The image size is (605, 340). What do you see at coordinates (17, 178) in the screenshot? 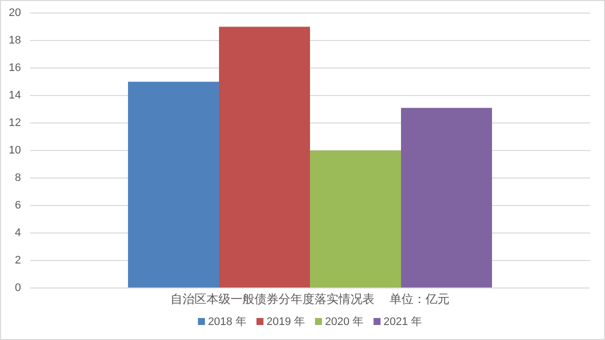
I see `y-tick-label: 8` at bounding box center [17, 178].